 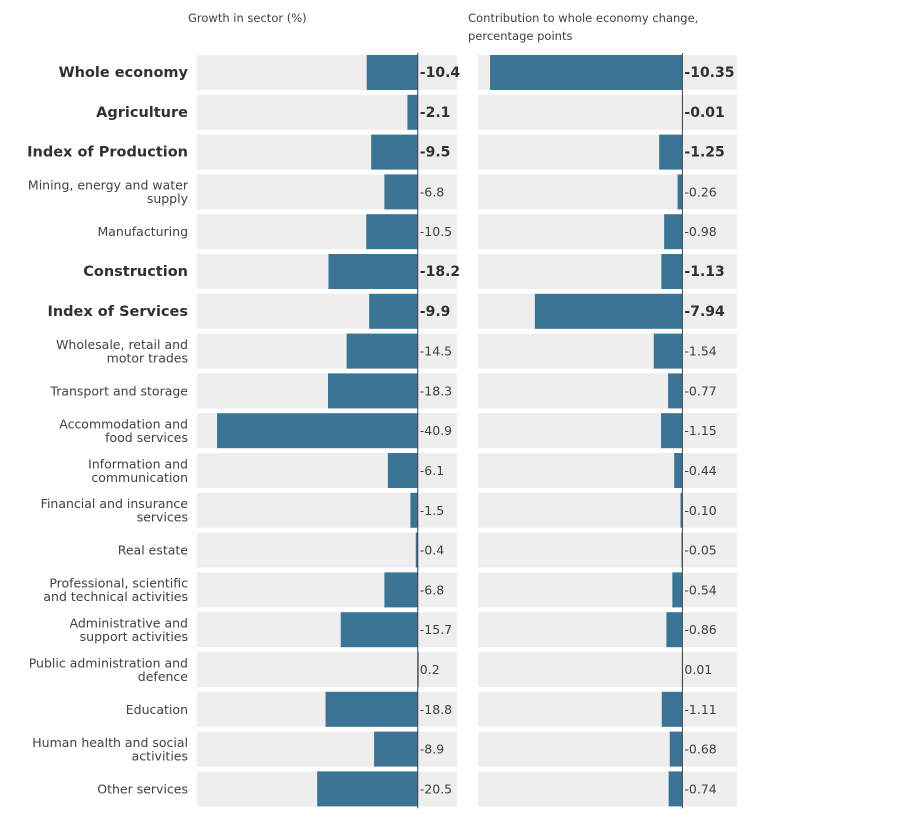 What do you see at coordinates (435, 153) in the screenshot?
I see `growth-value-label: -9.5` at bounding box center [435, 153].